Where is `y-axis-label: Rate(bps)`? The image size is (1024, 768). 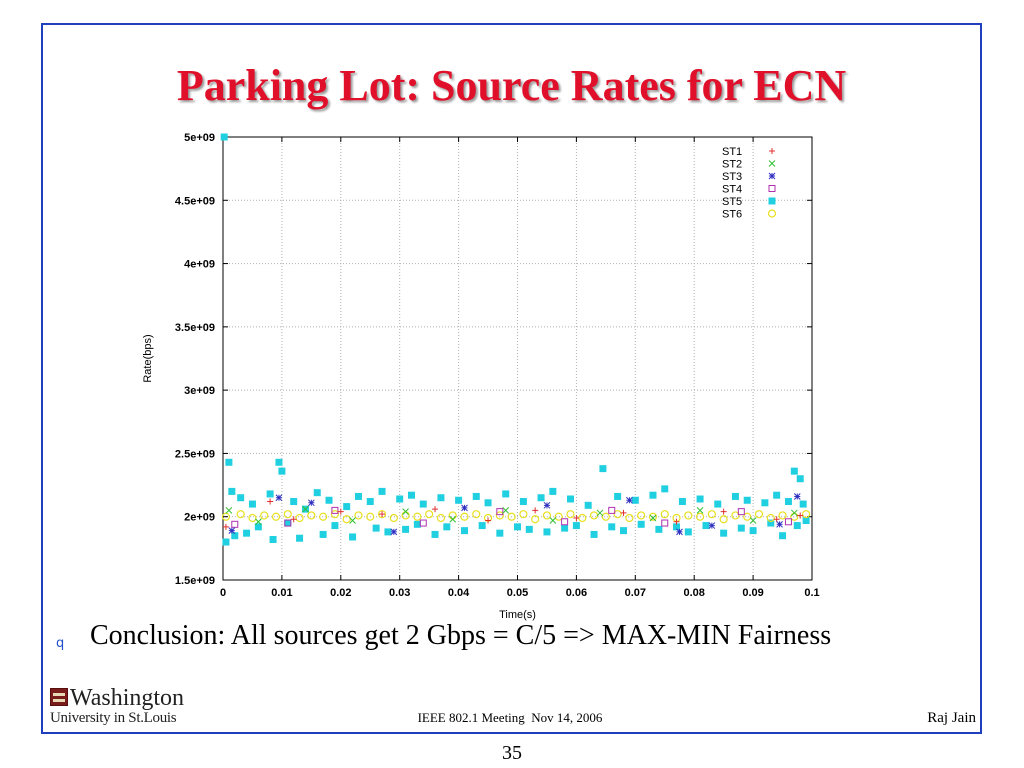 y-axis-label: Rate(bps) is located at coordinates (148, 358).